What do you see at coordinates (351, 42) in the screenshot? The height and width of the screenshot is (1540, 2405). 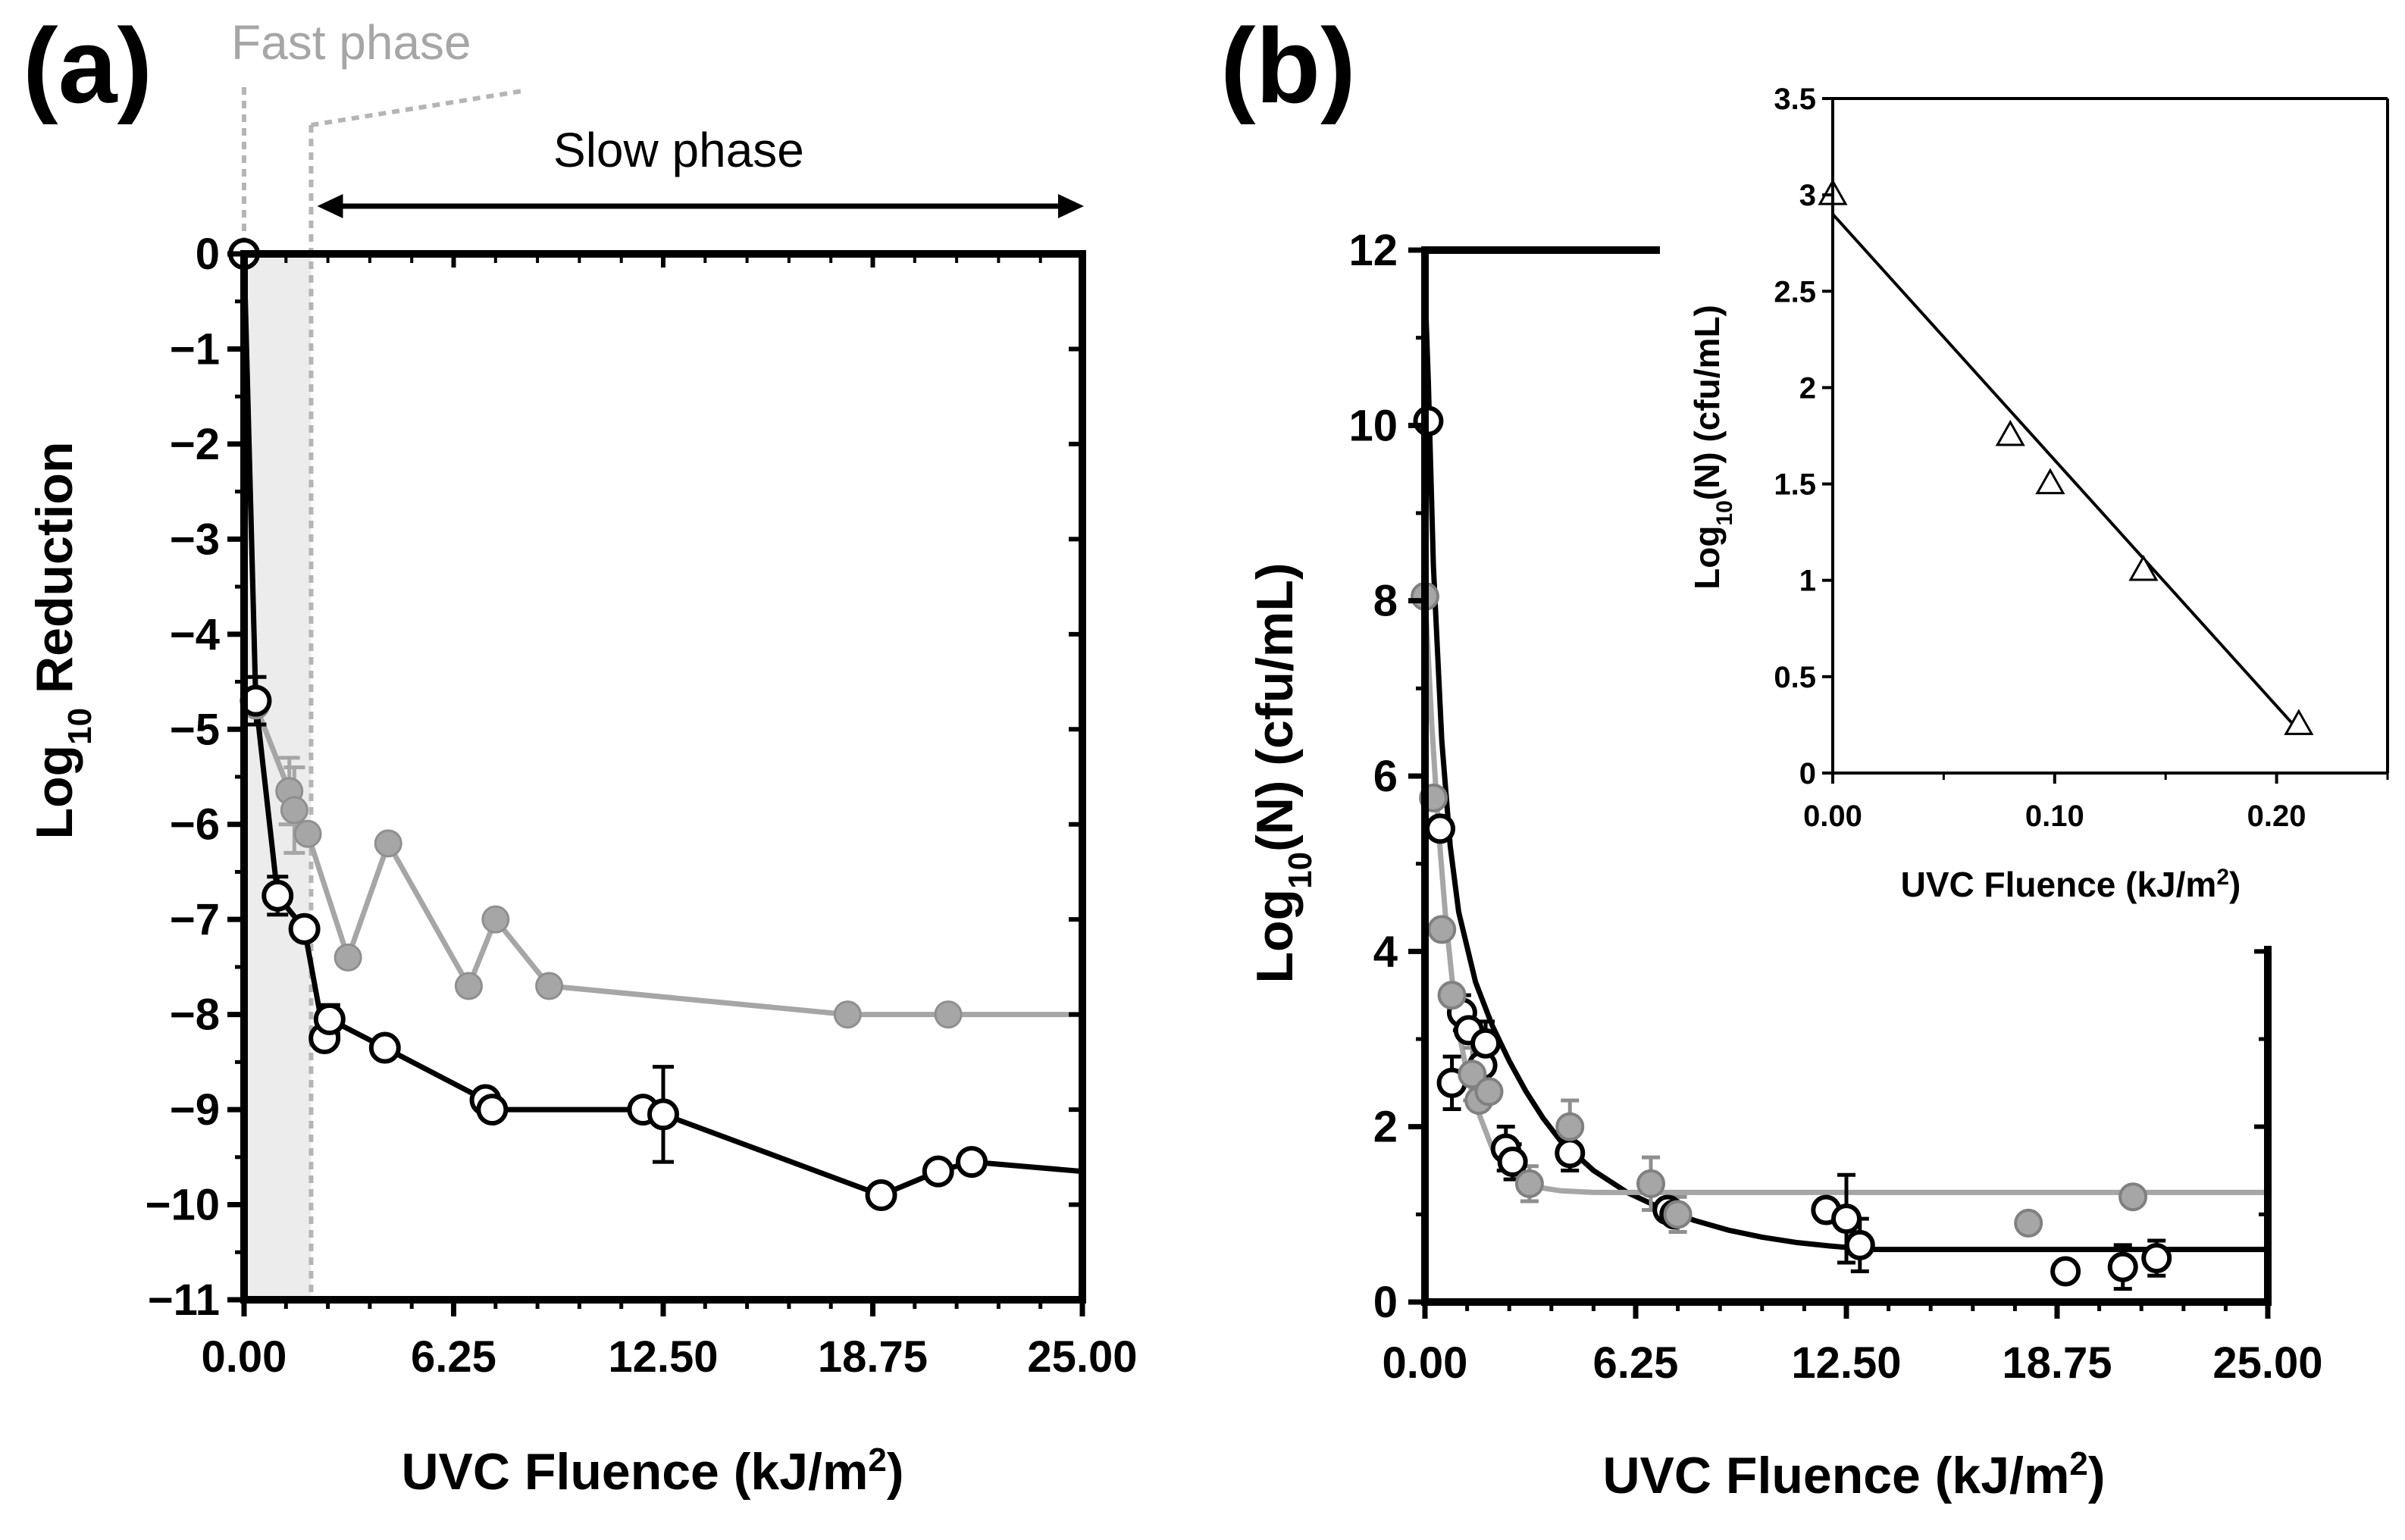 I see `fast-phase-label: Fast phase` at bounding box center [351, 42].